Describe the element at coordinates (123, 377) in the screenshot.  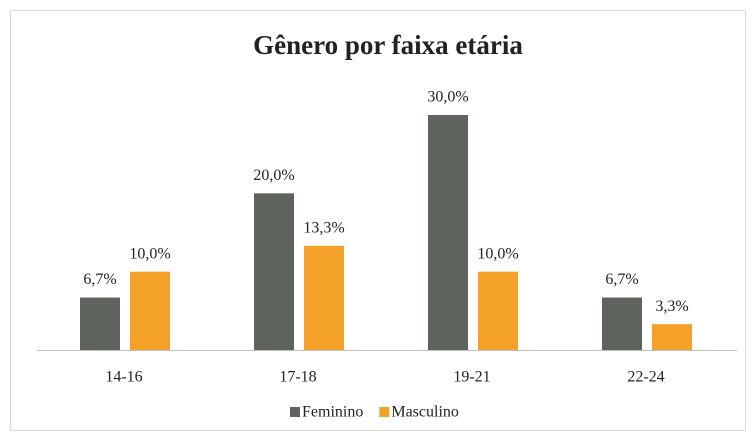
I see `x-tick-label: 14-16` at that location.